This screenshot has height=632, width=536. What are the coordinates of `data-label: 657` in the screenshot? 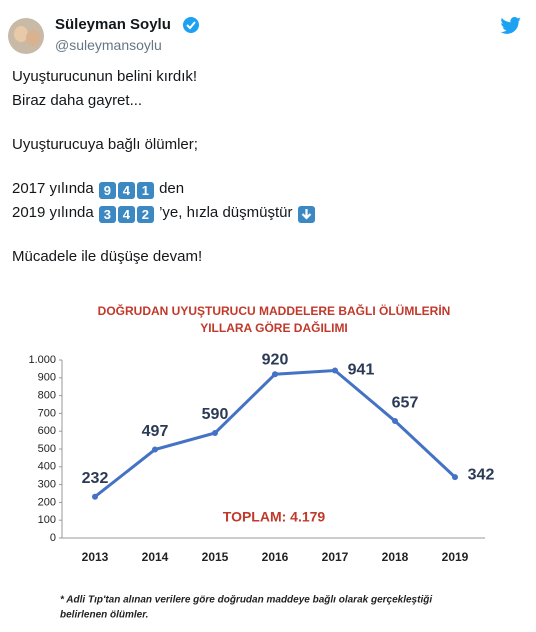 It's located at (405, 402).